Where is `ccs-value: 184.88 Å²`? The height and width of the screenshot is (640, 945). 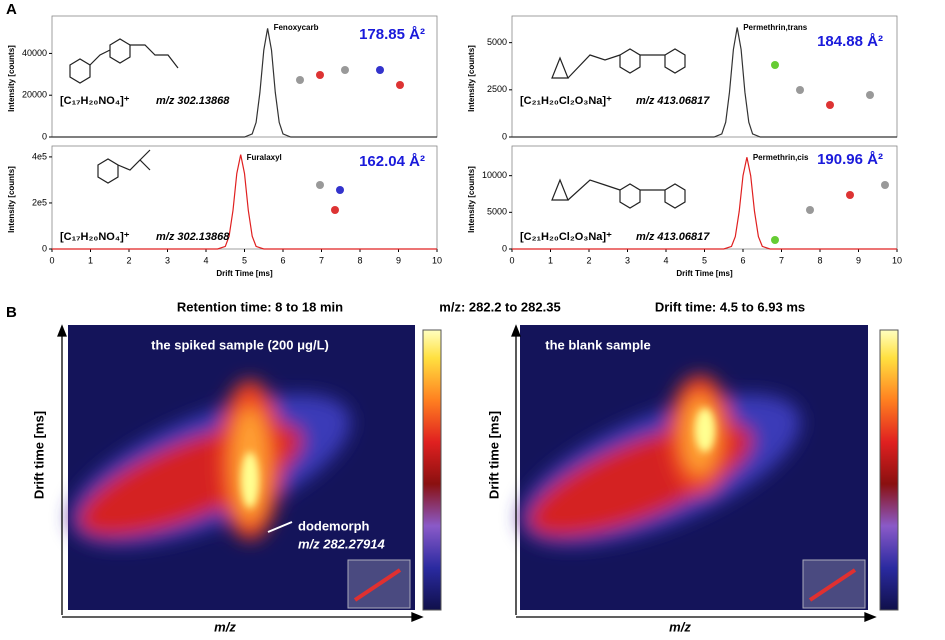 ccs-value: 184.88 Å² is located at coordinates (850, 41).